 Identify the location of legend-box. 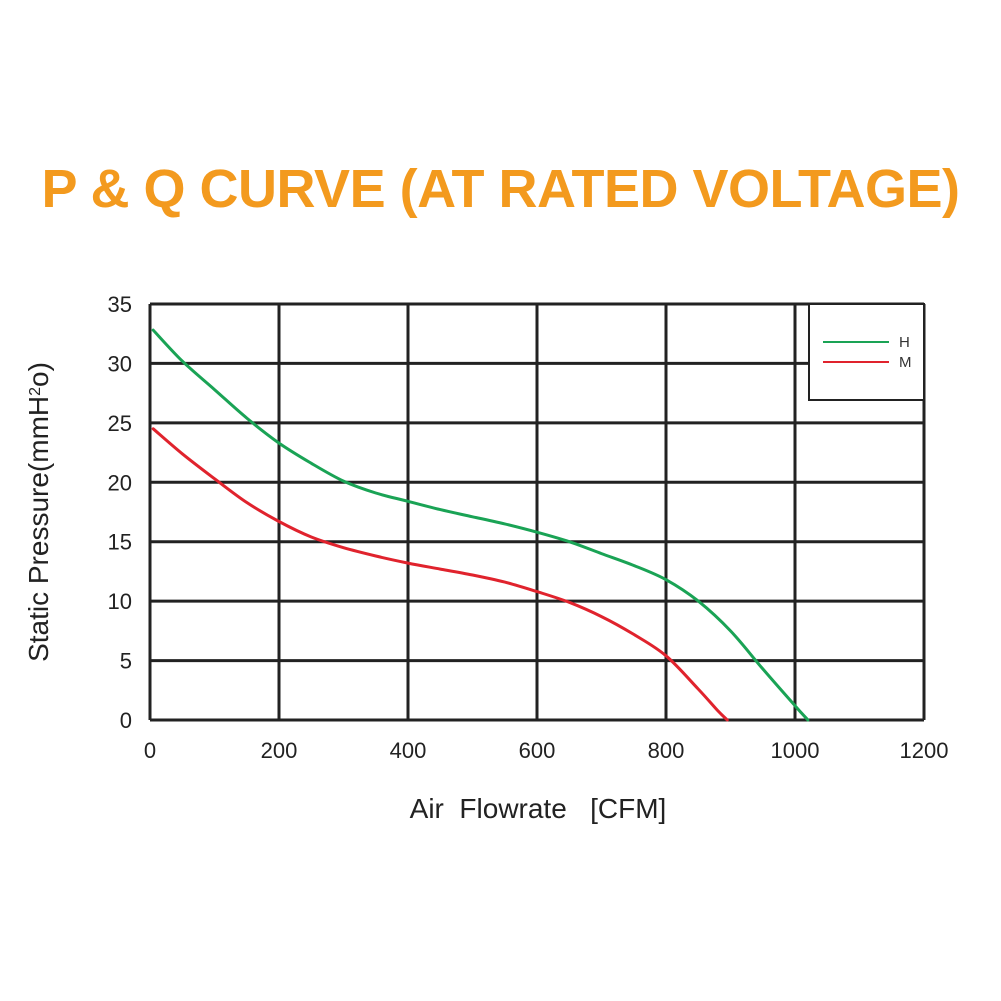
(866, 352).